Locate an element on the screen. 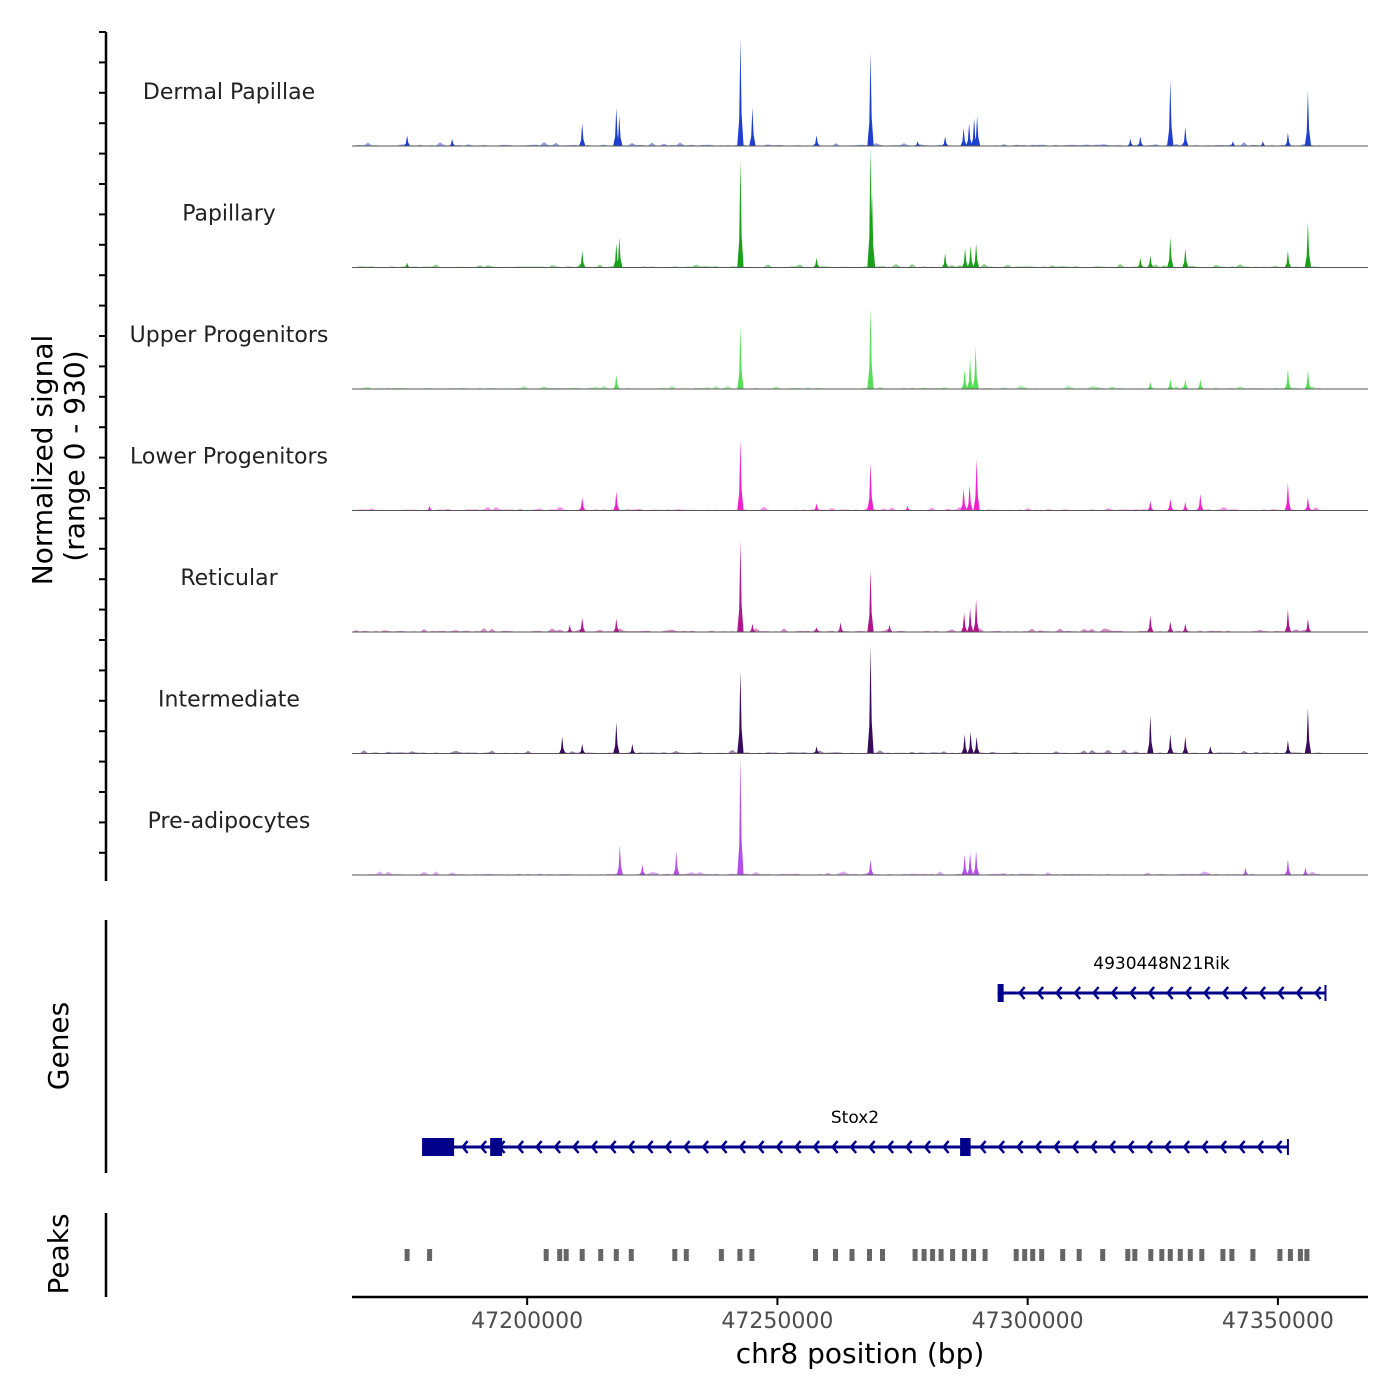 The image size is (1400, 1400). peak-track: Peaks is located at coordinates (676, 1255).